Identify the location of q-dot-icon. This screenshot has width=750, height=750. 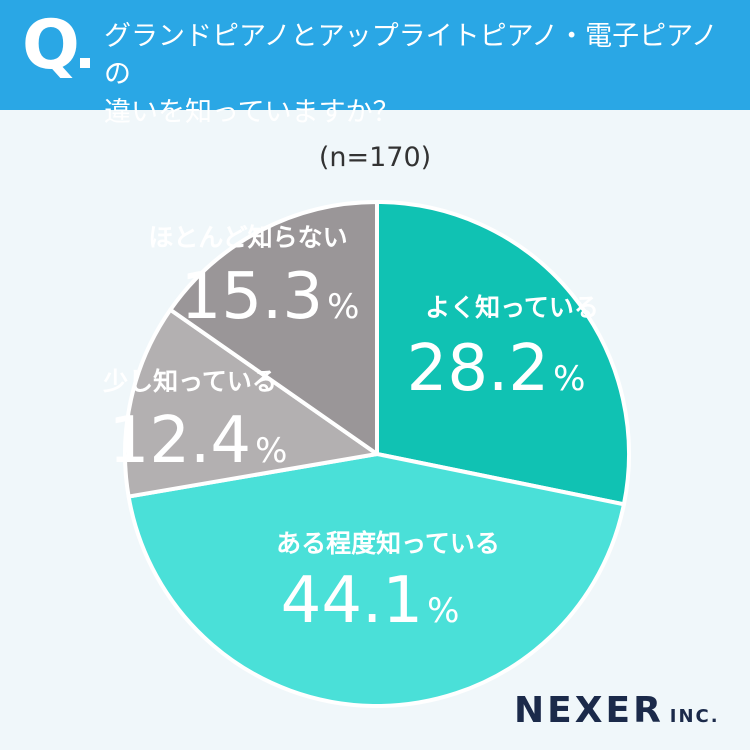
(85, 63).